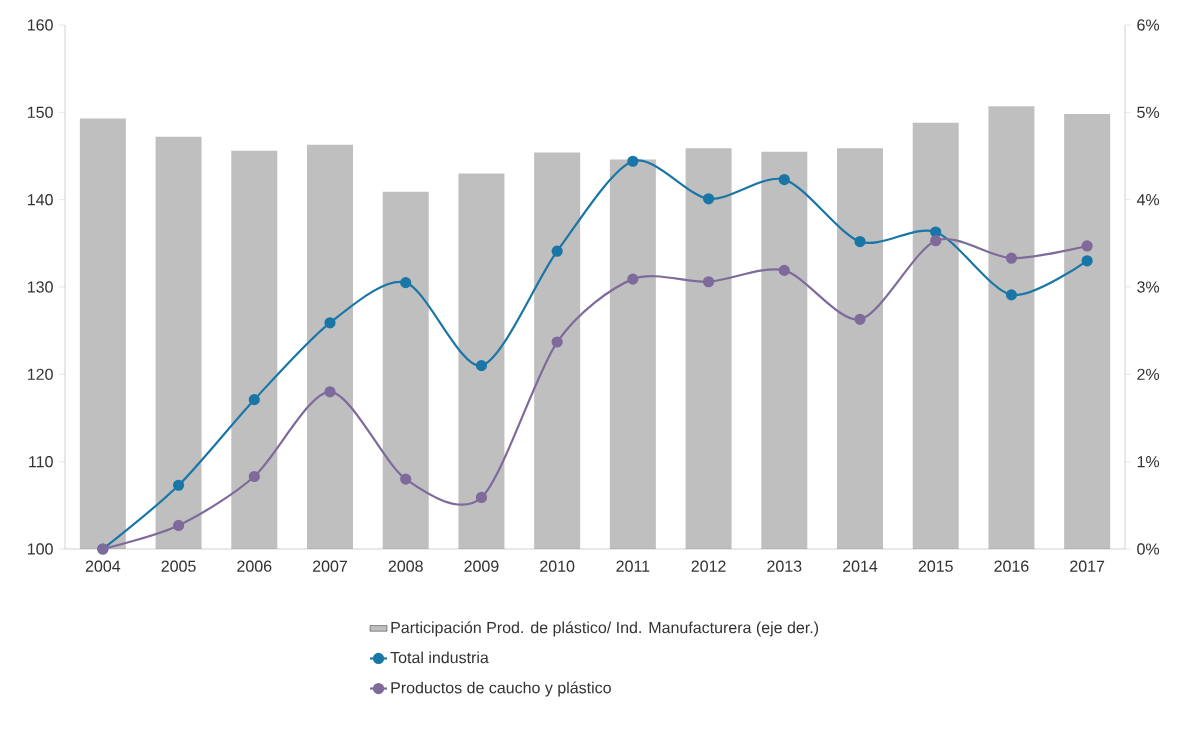 The height and width of the screenshot is (737, 1195). I want to click on y-tick-label: 130, so click(40, 287).